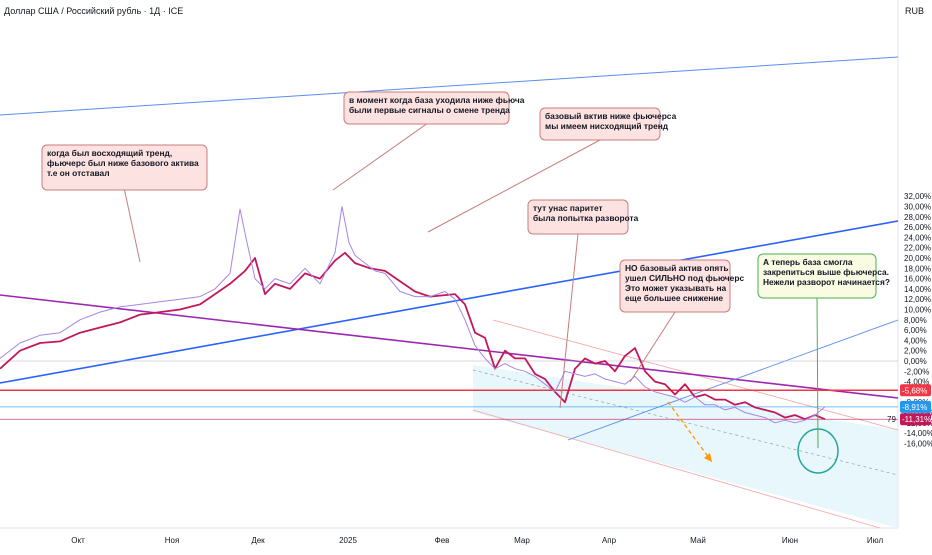 Image resolution: width=932 pixels, height=555 pixels. What do you see at coordinates (109, 153) in the screenshot?
I see `annotation-text-0: когда был восходящий тренд,` at bounding box center [109, 153].